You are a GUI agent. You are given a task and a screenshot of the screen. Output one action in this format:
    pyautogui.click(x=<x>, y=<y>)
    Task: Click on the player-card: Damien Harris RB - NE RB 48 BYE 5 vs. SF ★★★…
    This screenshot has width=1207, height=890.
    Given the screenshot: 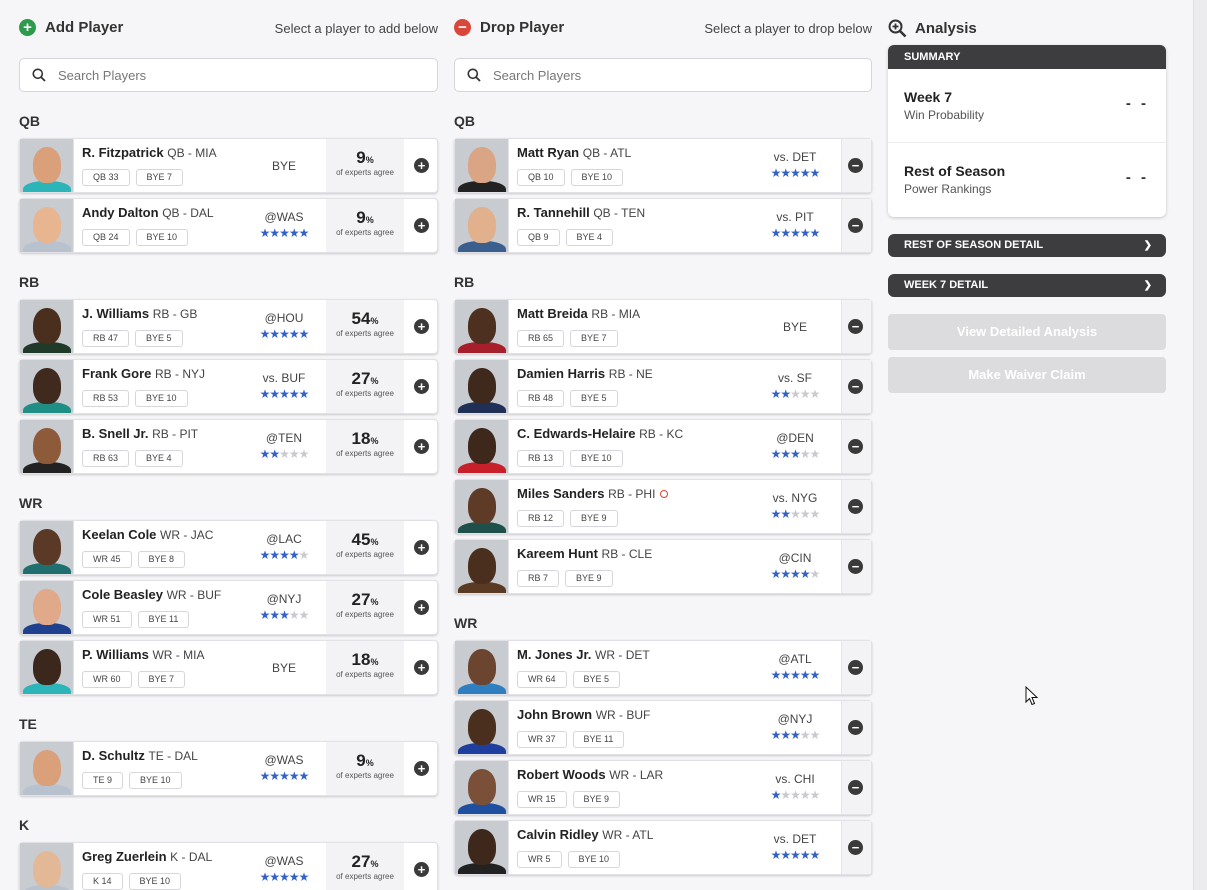 What is the action you would take?
    pyautogui.click(x=663, y=386)
    